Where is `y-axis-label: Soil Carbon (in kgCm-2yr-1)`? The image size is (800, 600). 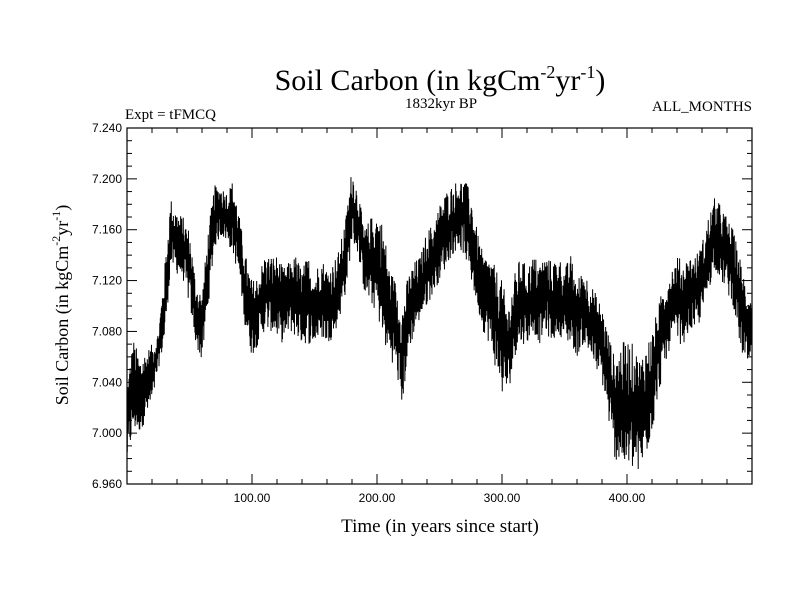
y-axis-label: Soil Carbon (in kgCm-2yr-1) is located at coordinates (61, 305).